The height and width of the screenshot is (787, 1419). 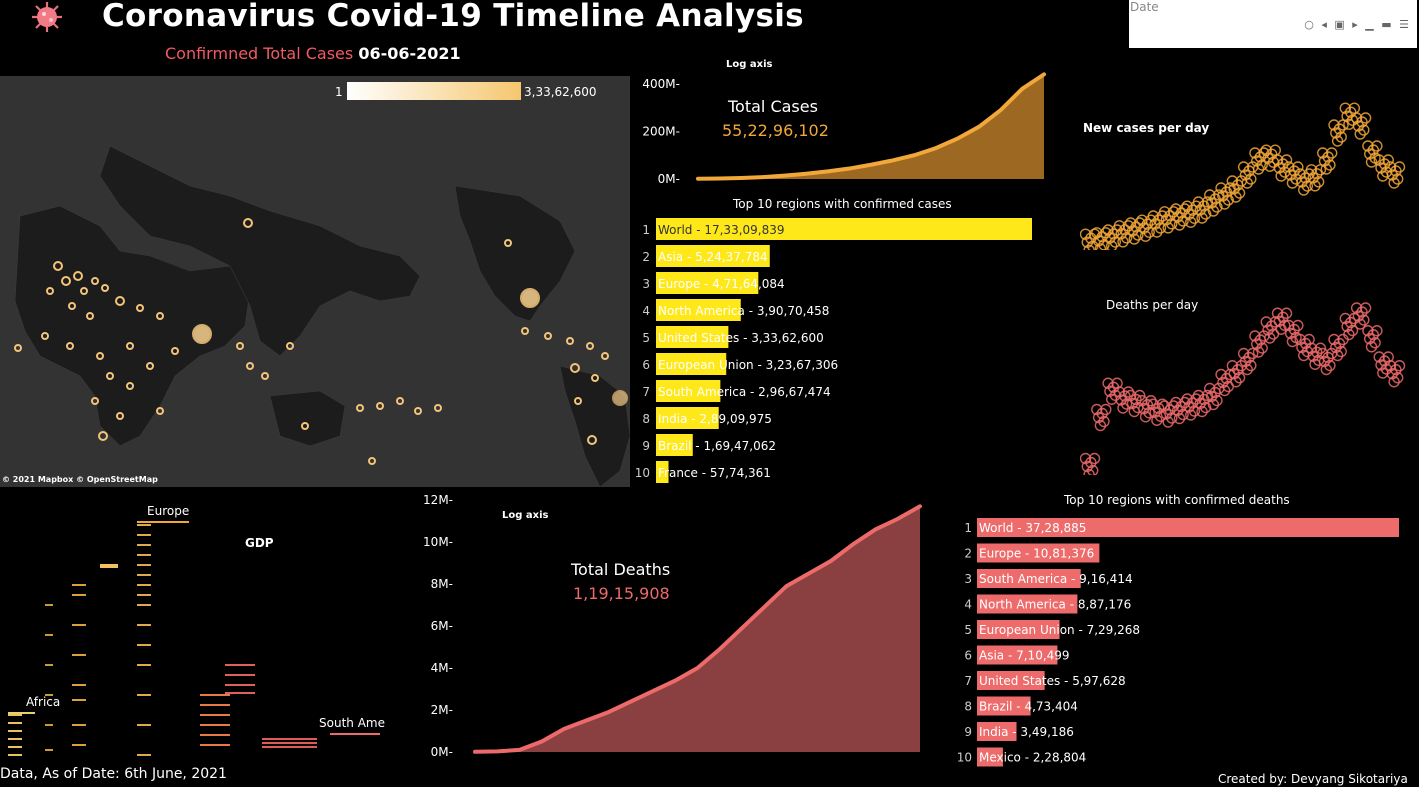 What do you see at coordinates (47, 17) in the screenshot?
I see `virus-icon` at bounding box center [47, 17].